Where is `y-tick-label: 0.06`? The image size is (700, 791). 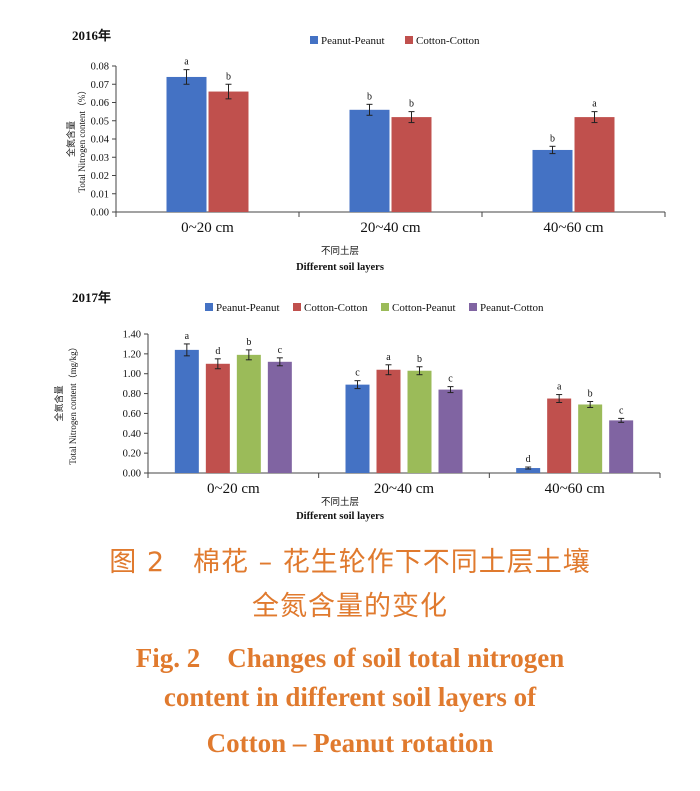
y-tick-label: 0.06 is located at coordinates (100, 103).